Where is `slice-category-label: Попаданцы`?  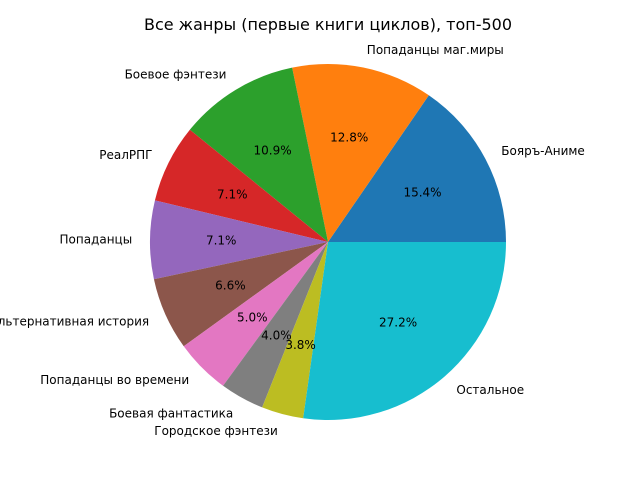 slice-category-label: Попаданцы is located at coordinates (95, 240).